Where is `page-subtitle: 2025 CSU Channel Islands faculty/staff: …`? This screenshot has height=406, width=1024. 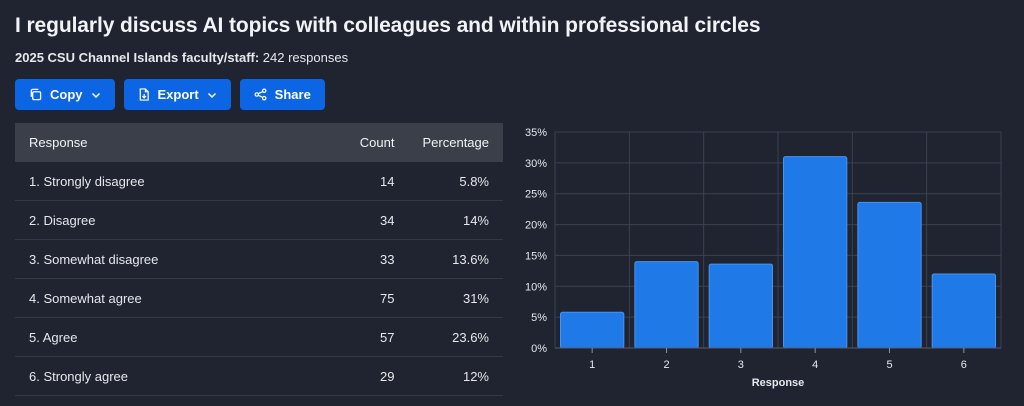
page-subtitle: 2025 CSU Channel Islands faculty/staff: … is located at coordinates (181, 57).